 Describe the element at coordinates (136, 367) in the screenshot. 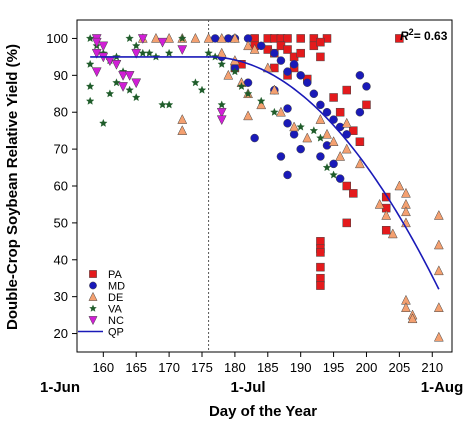

I see `x-tick-label: 165` at that location.